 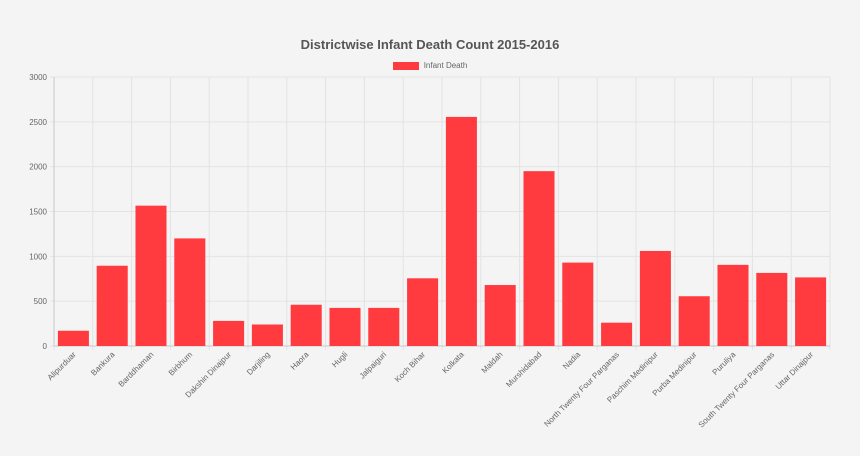 What do you see at coordinates (300, 361) in the screenshot?
I see `x-tick-label: Haora` at bounding box center [300, 361].